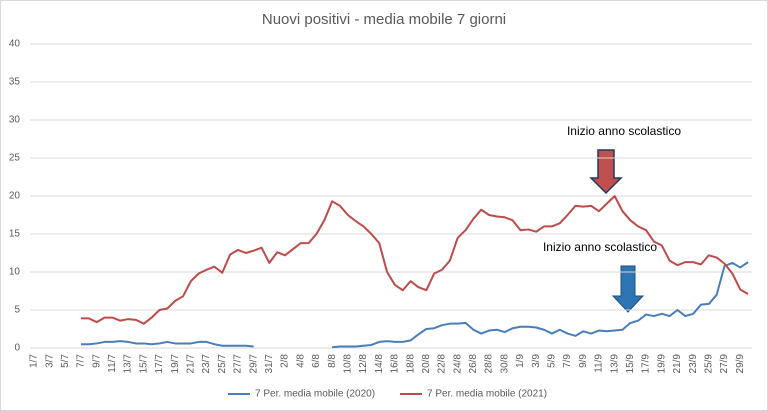 The width and height of the screenshot is (768, 411). What do you see at coordinates (34, 361) in the screenshot?
I see `x-tick-label: 1/7` at bounding box center [34, 361].